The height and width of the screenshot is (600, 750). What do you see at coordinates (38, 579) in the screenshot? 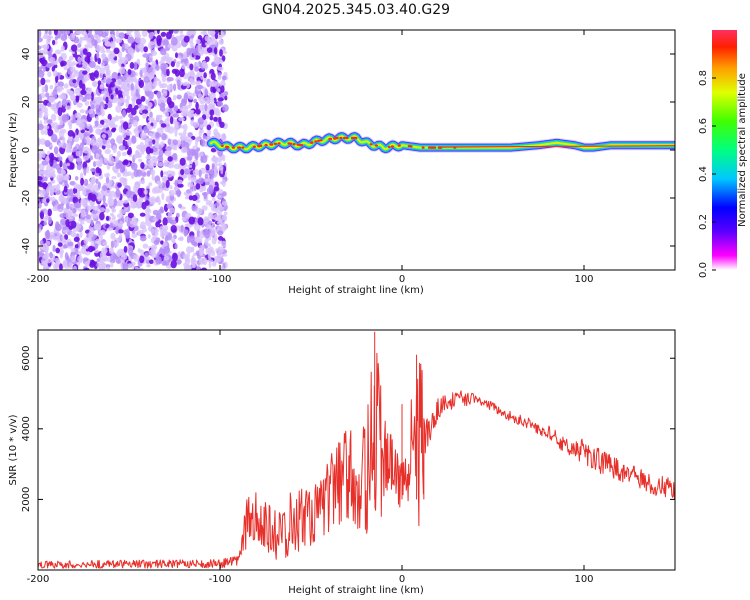
I see `1-xtick-label: -200` at bounding box center [38, 579].